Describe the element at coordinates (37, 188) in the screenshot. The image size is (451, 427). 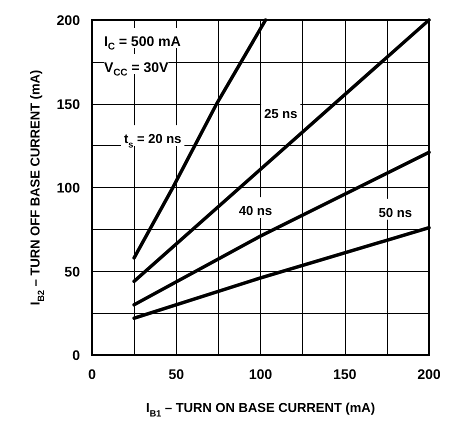
I see `y-axis-title: IB2 – TURN OFF BASE CURRENT (mA)` at that location.